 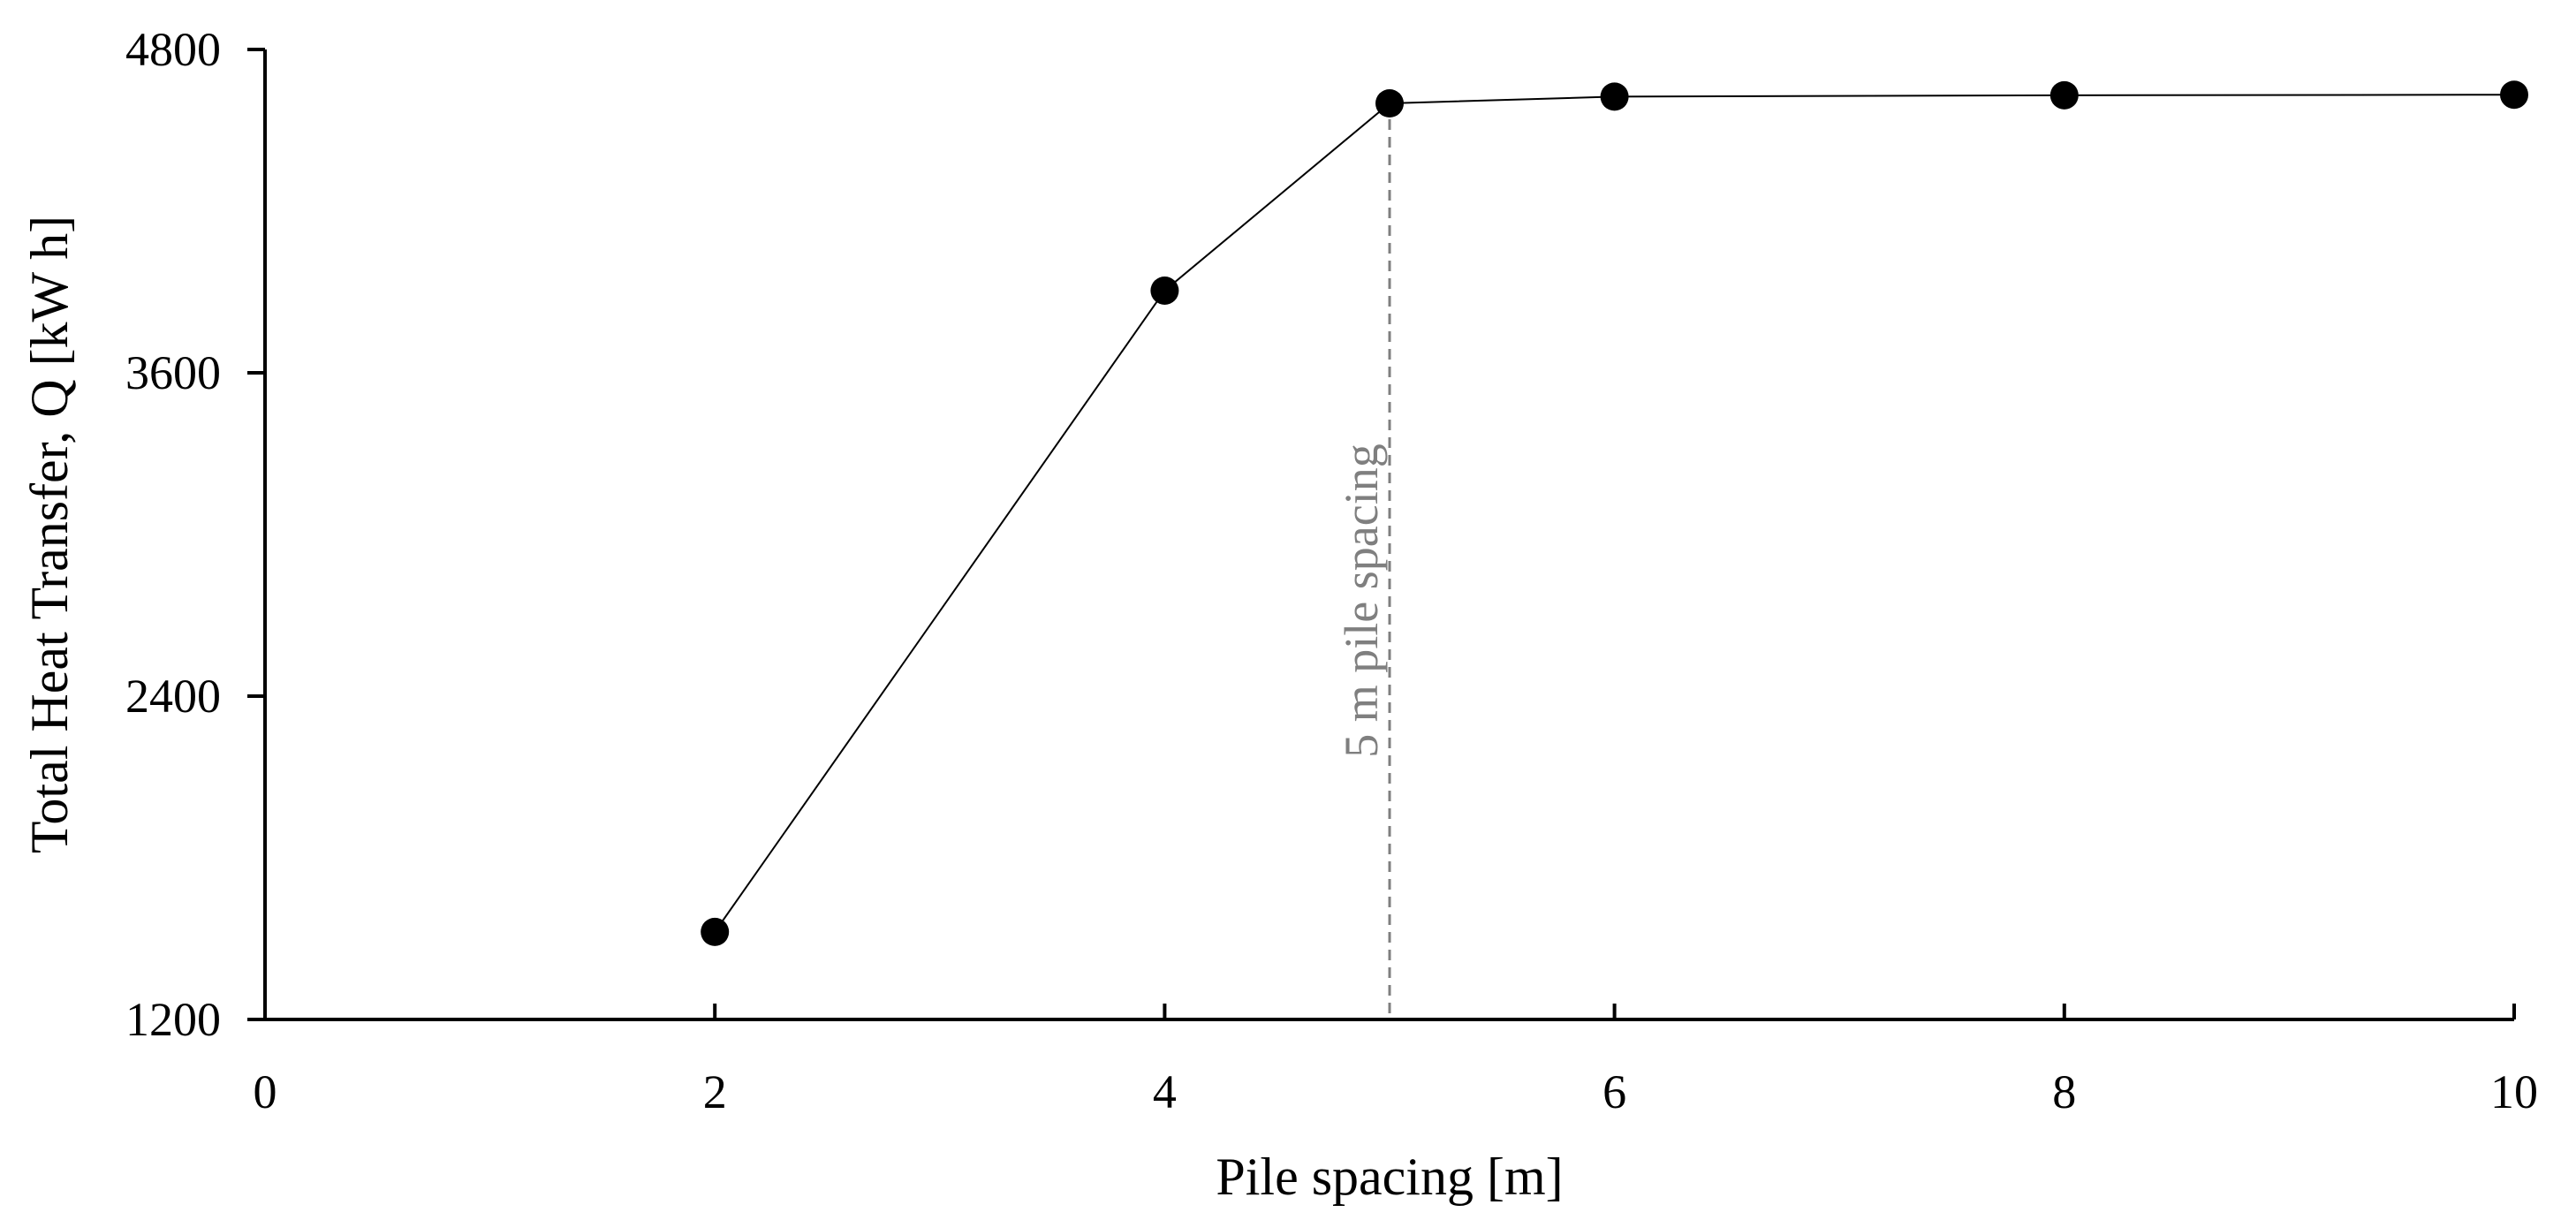 I want to click on x-tick-label: 2, so click(x=715, y=1091).